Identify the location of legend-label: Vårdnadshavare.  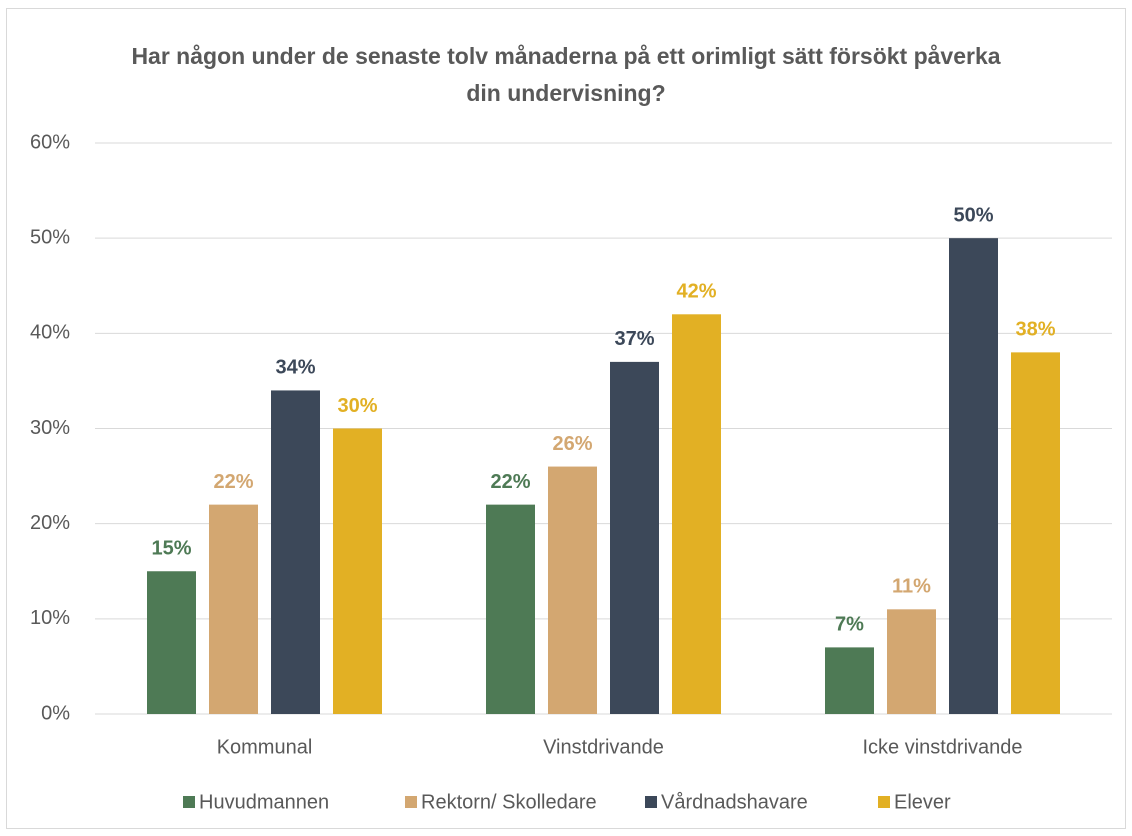
(734, 802).